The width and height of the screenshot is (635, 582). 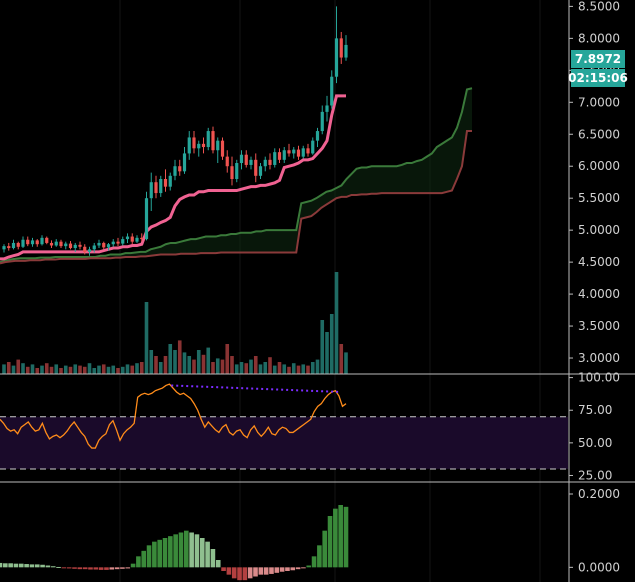 What do you see at coordinates (599, 102) in the screenshot?
I see `price-axis-tick-label: 7.0000` at bounding box center [599, 102].